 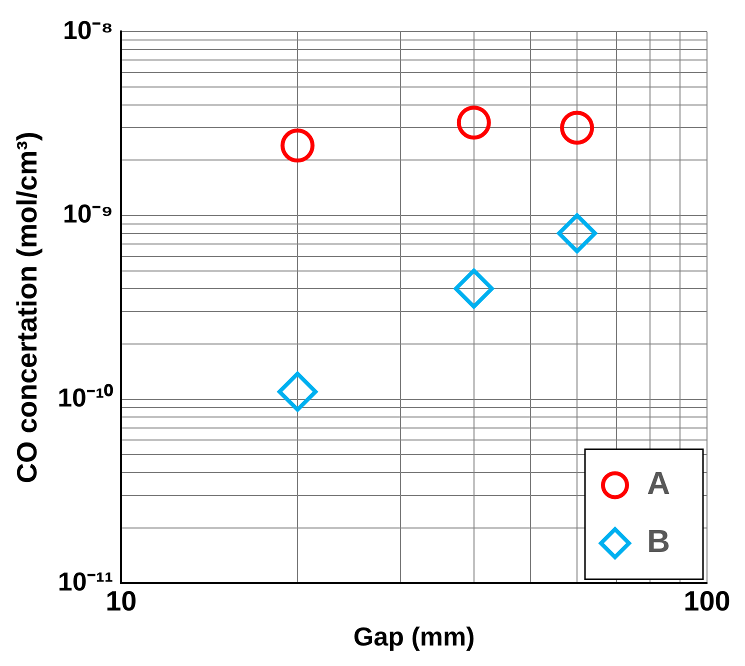 What do you see at coordinates (88, 29) in the screenshot?
I see `y-tick-label: 10⁻⁸` at bounding box center [88, 29].